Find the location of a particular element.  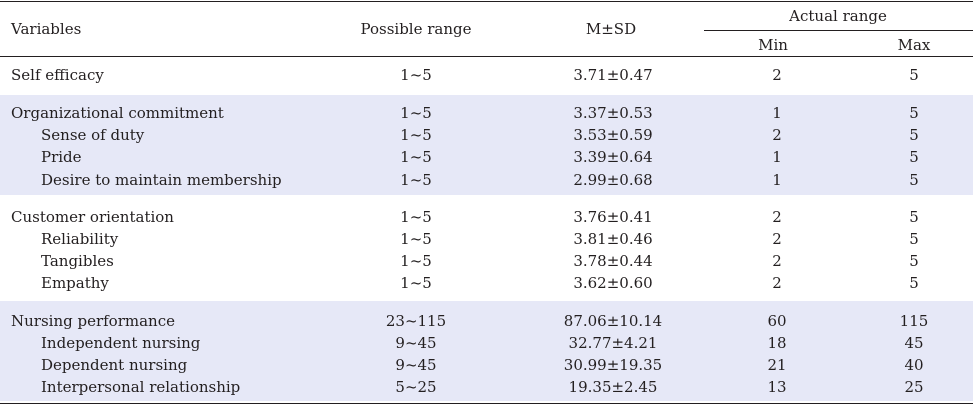

row-label: Independent nursing is located at coordinates (121, 343).